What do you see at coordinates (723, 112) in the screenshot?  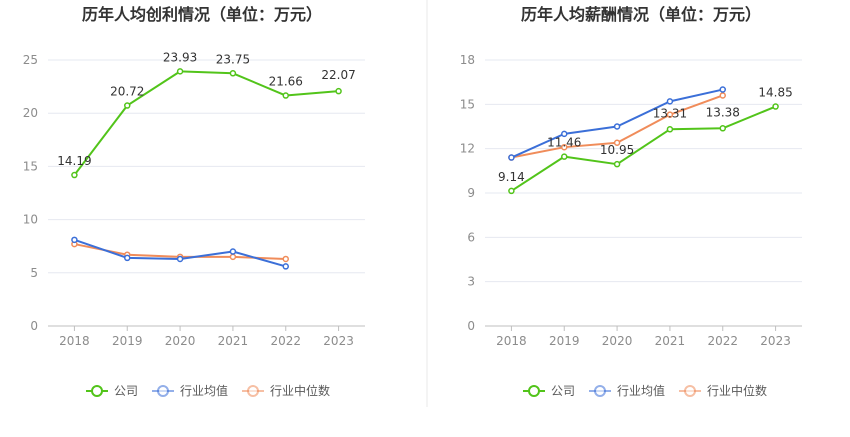 I see `data-label: 13.38` at bounding box center [723, 112].